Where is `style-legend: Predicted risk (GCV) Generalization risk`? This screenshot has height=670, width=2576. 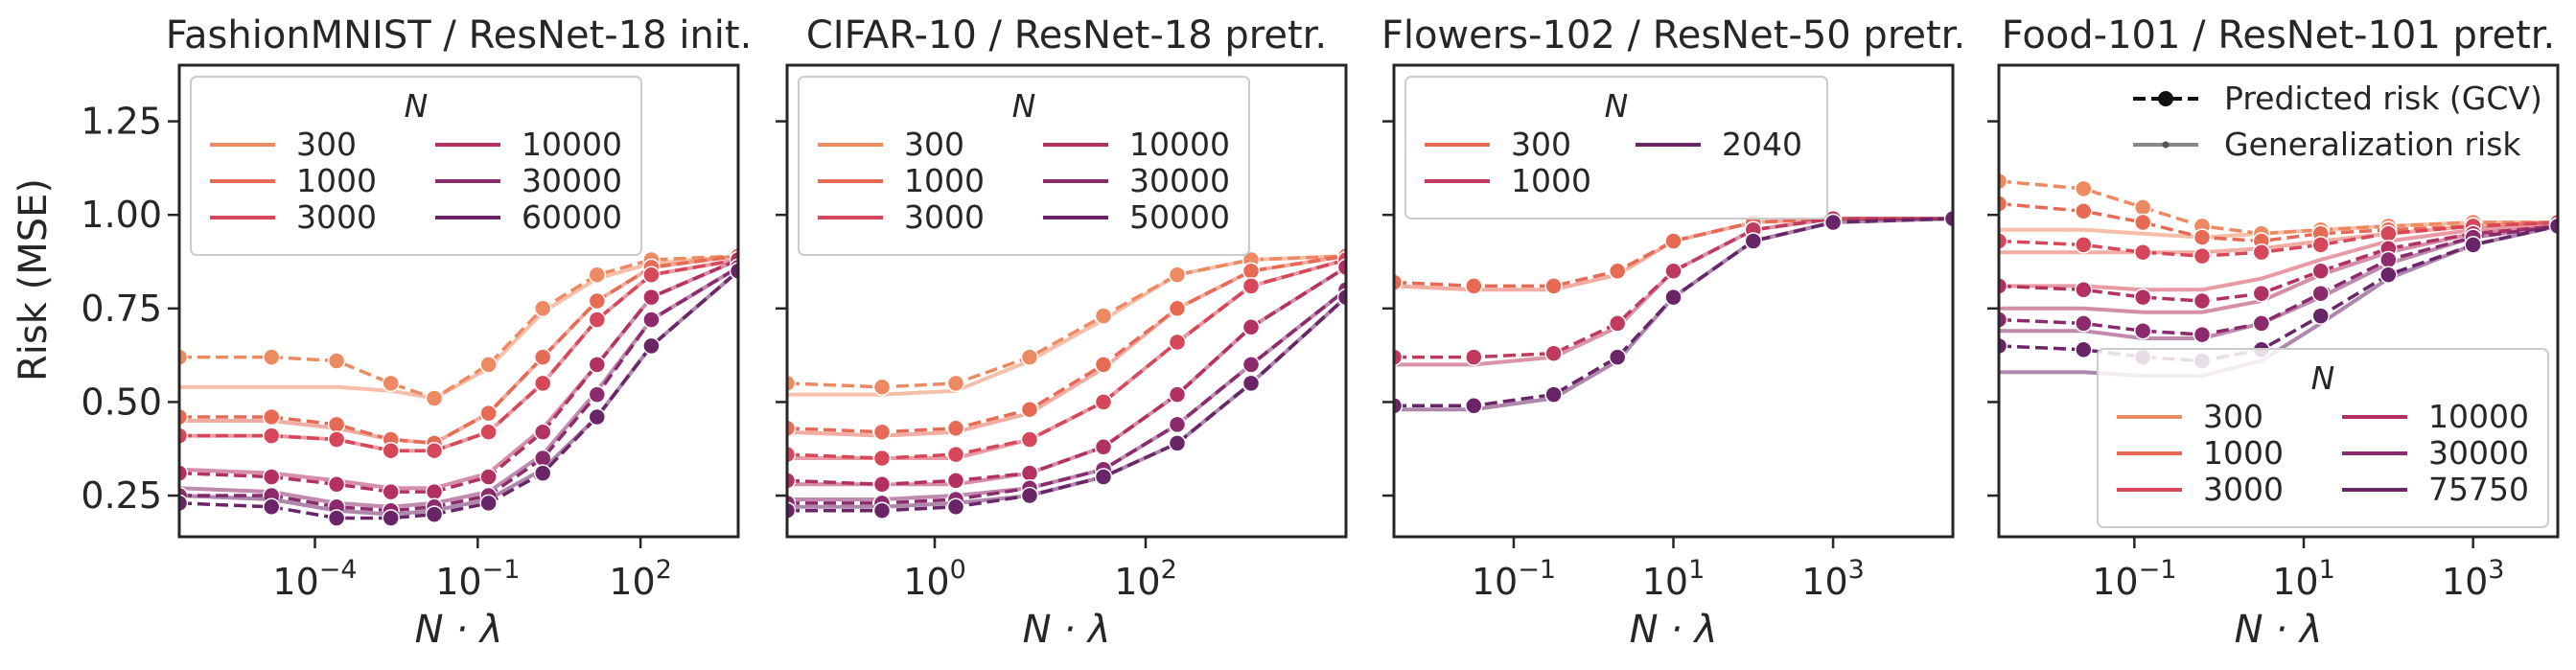 style-legend: Predicted risk (GCV) Generalization risk is located at coordinates (2338, 121).